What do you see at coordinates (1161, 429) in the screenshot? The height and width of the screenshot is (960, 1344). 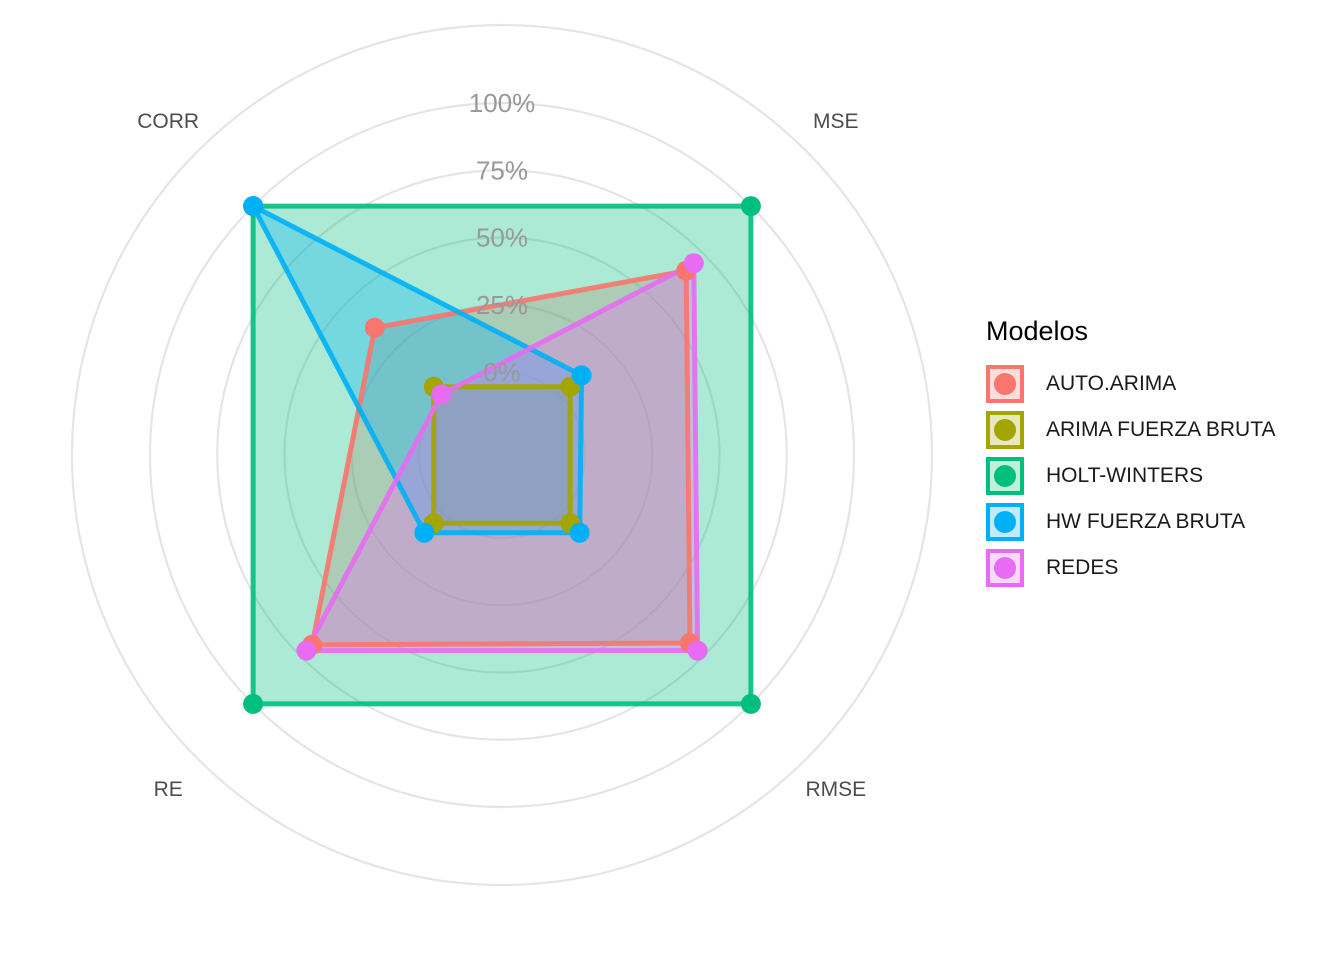 I see `legend-label: ARIMA FUERZA BRUTA` at bounding box center [1161, 429].